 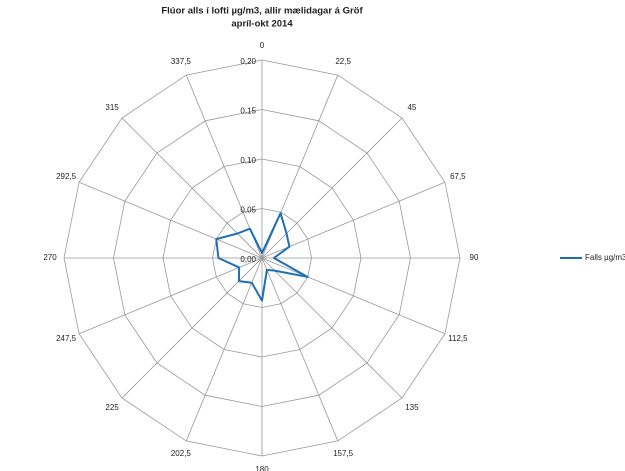 I want to click on category-label: 90, so click(x=474, y=257).